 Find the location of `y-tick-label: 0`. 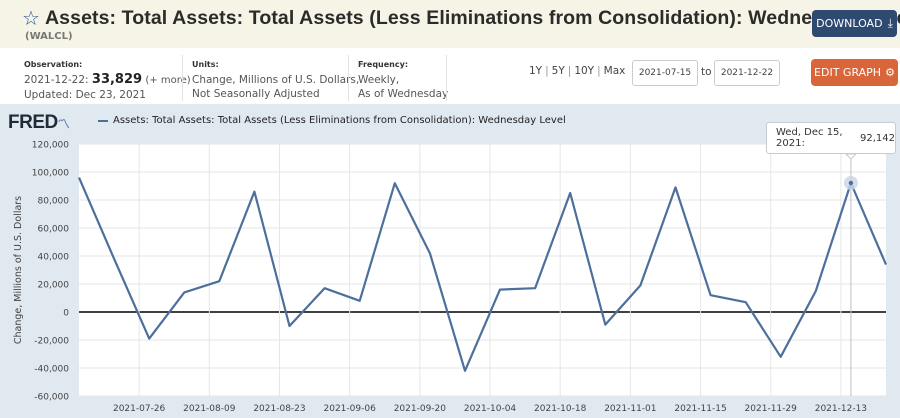

y-tick-label: 0 is located at coordinates (66, 314).